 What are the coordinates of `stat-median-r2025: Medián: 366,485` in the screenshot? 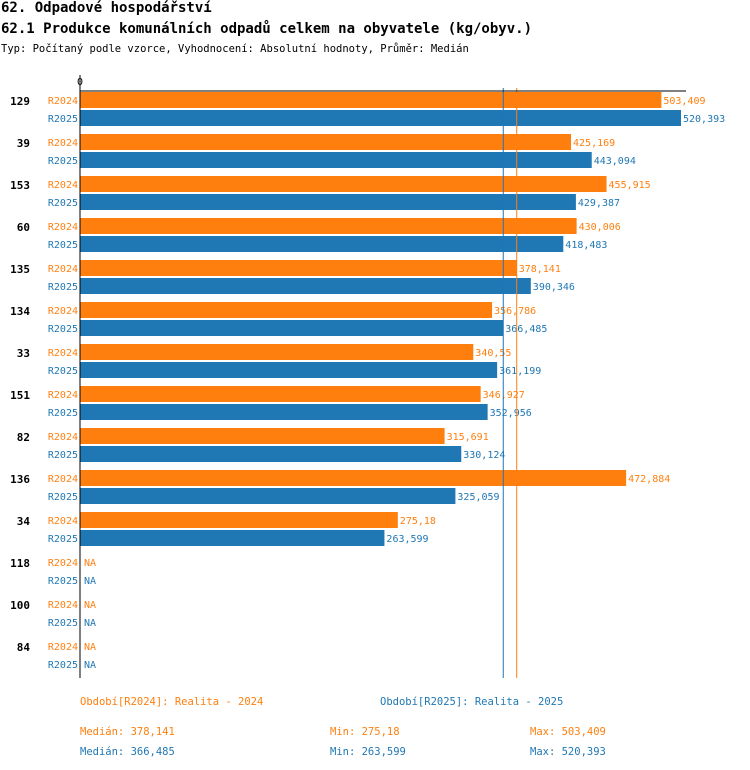 It's located at (127, 752).